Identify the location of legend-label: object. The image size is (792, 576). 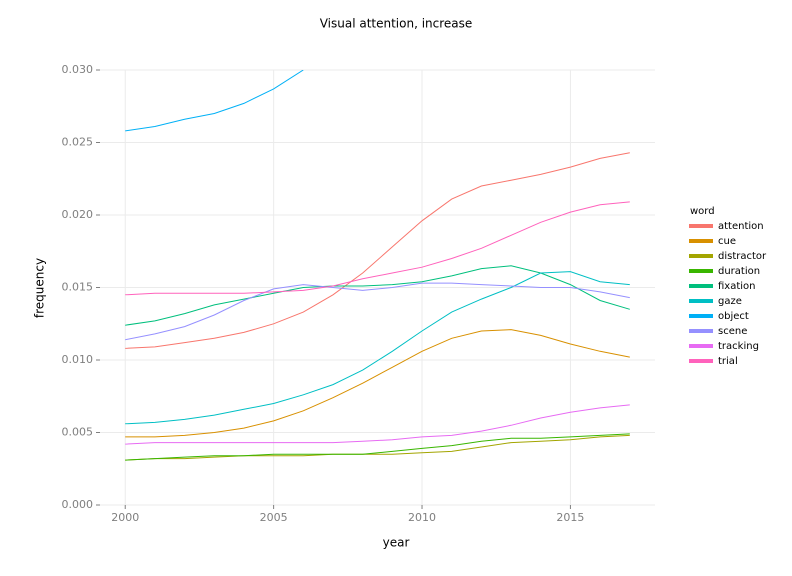
(733, 316).